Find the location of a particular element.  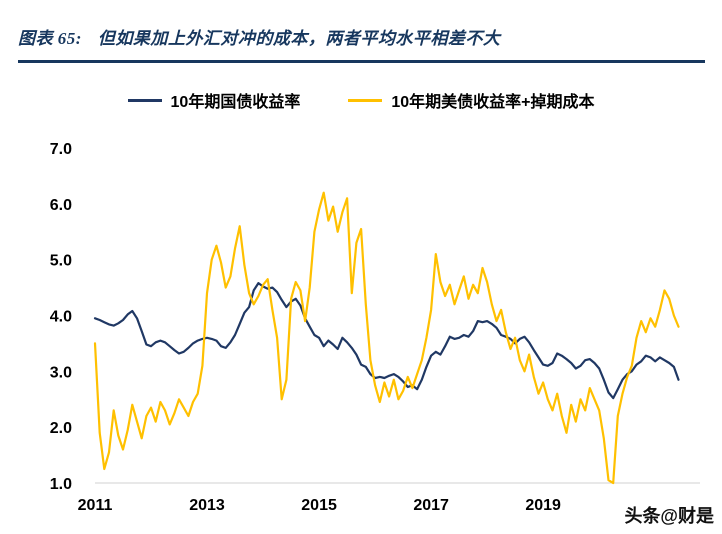

x-axis-tick-label: 2013 is located at coordinates (207, 505).